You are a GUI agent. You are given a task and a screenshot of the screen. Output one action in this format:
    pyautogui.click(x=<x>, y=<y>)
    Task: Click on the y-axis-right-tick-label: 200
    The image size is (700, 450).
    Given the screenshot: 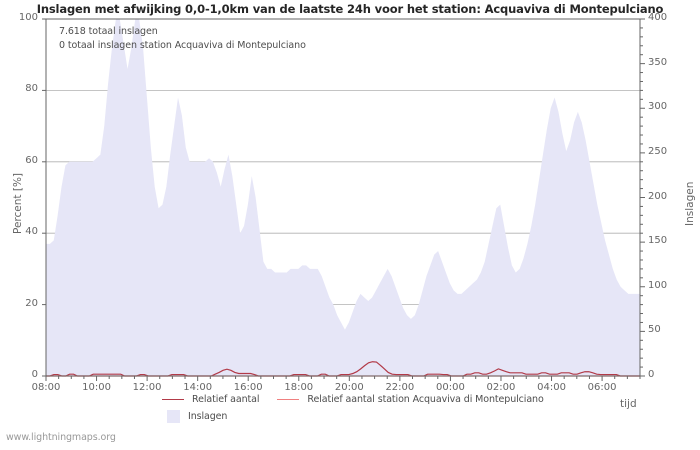 What is the action you would take?
    pyautogui.click(x=658, y=196)
    